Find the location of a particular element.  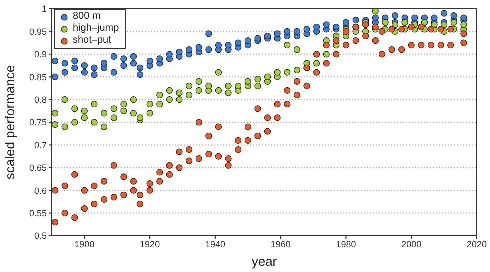

legend-label: high–jump is located at coordinates (96, 29).